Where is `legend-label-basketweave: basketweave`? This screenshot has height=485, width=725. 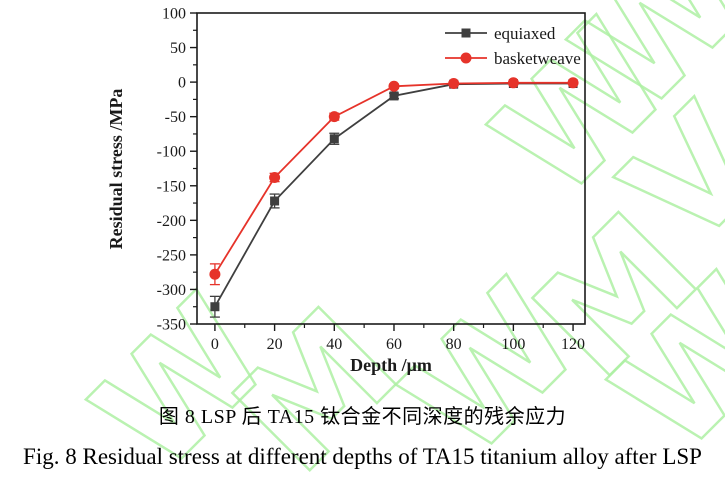
legend-label-basketweave: basketweave is located at coordinates (537, 58).